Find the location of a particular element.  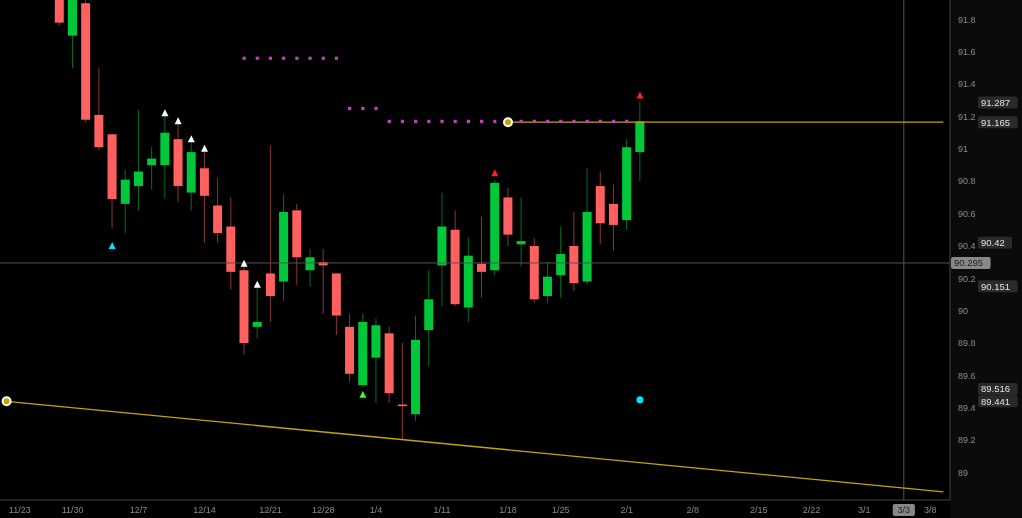

y-tick-label: 91.6 is located at coordinates (967, 51).